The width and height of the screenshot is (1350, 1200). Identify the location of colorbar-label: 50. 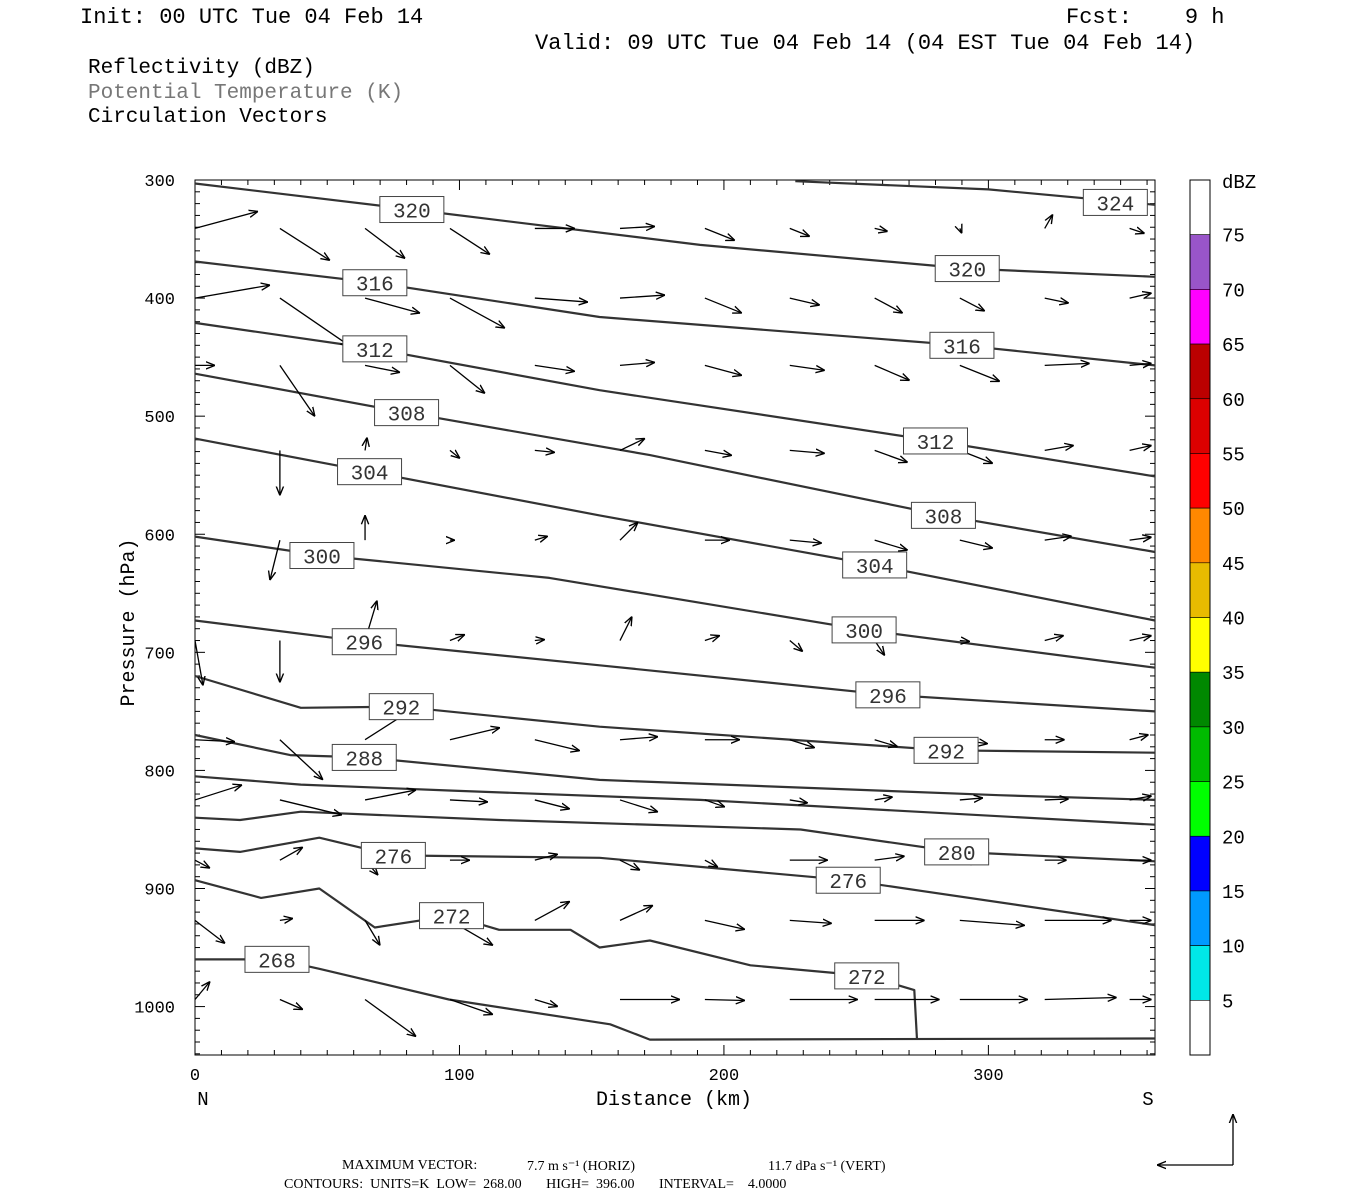
(1233, 510).